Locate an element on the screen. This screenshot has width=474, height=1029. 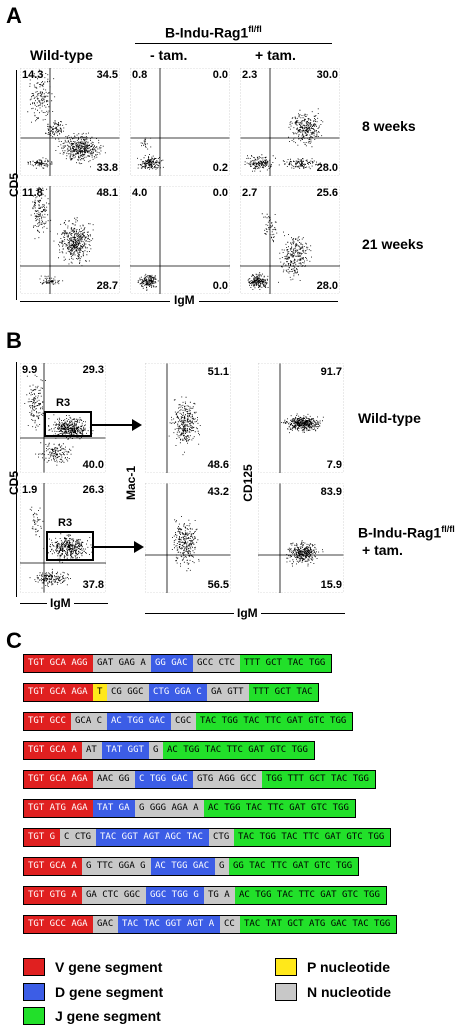
segment-n: CTG is located at coordinates (221, 837).